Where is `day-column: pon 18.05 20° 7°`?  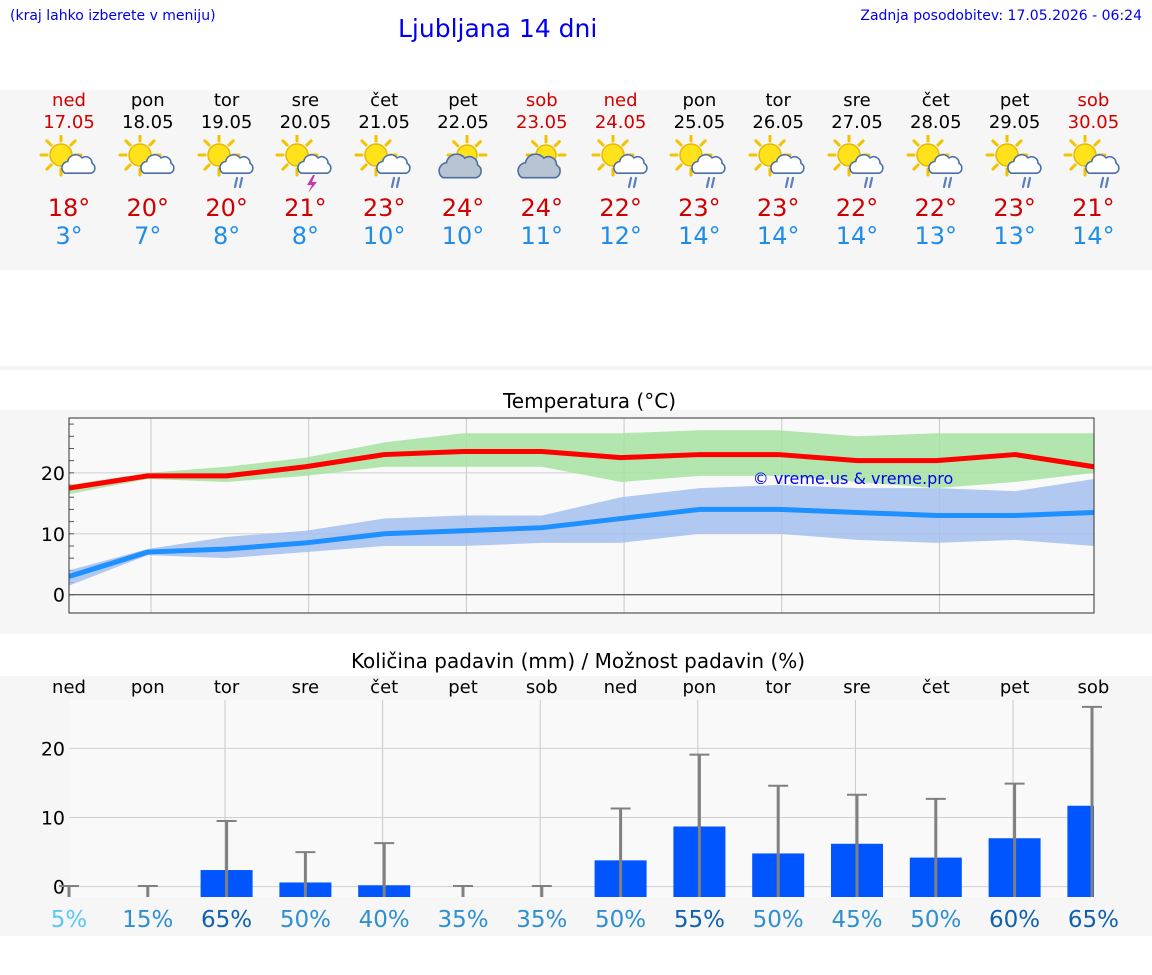
day-column: pon 18.05 20° 7° is located at coordinates (148, 170).